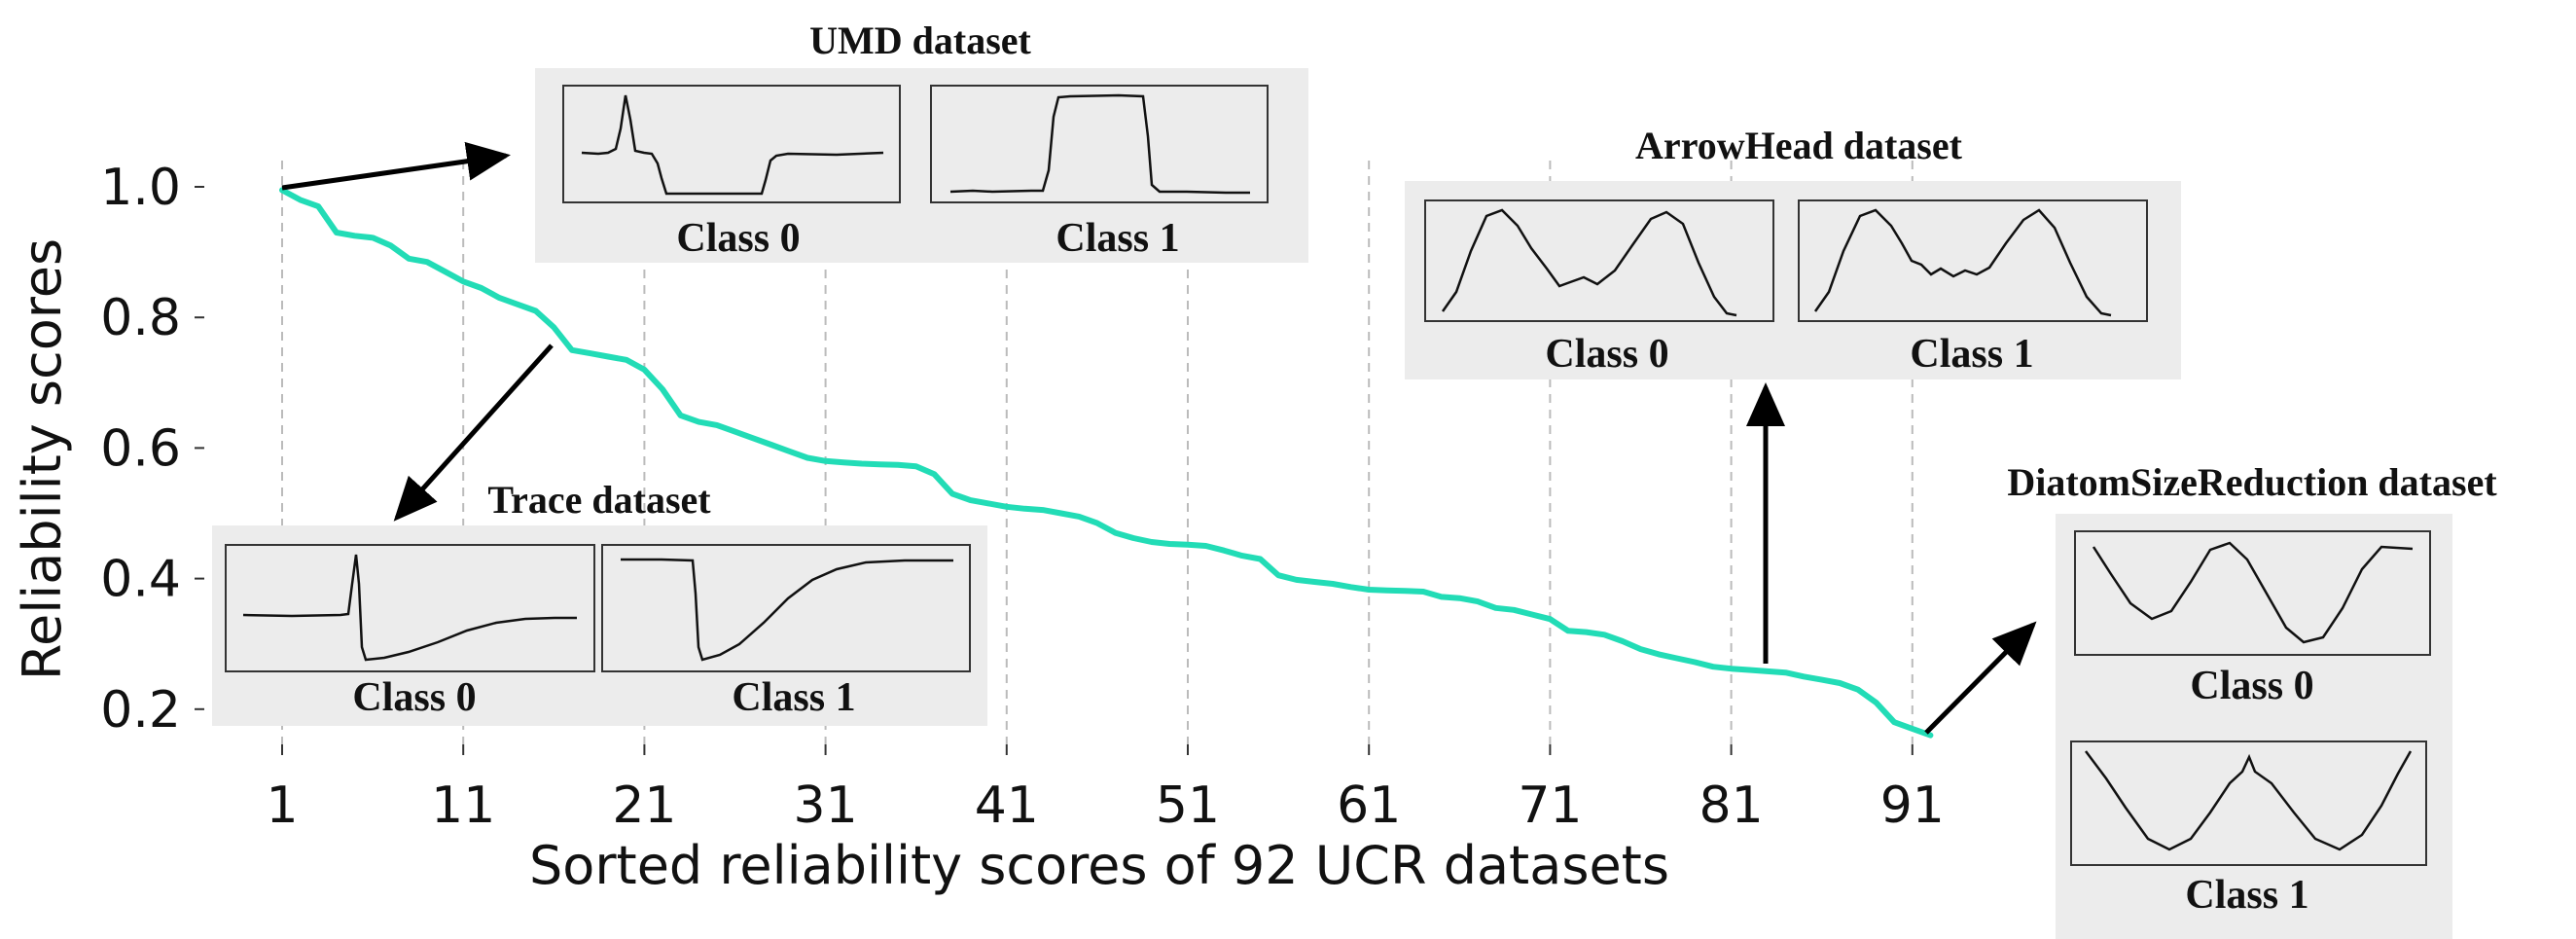 The height and width of the screenshot is (939, 2576). What do you see at coordinates (1962, 262) in the screenshot?
I see `arrowhead-class1-curve` at bounding box center [1962, 262].